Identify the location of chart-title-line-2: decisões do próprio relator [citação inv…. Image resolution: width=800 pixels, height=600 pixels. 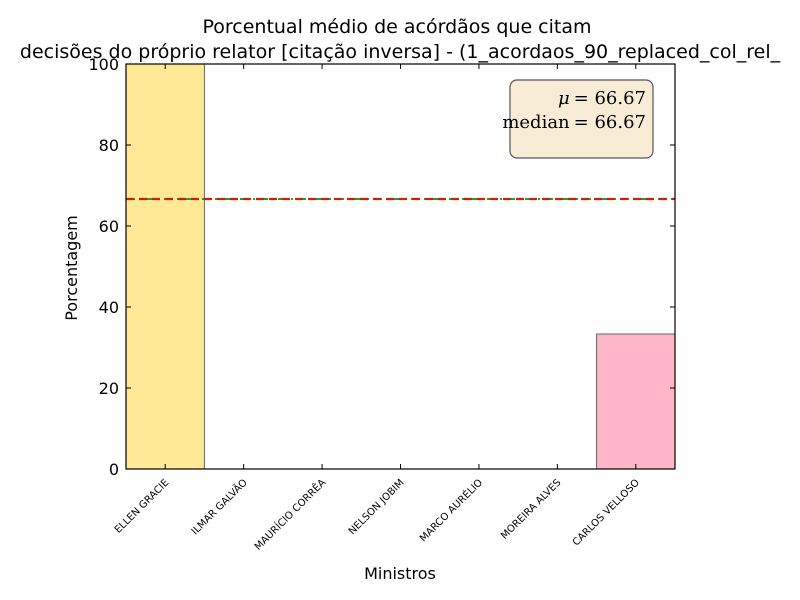
(400, 52).